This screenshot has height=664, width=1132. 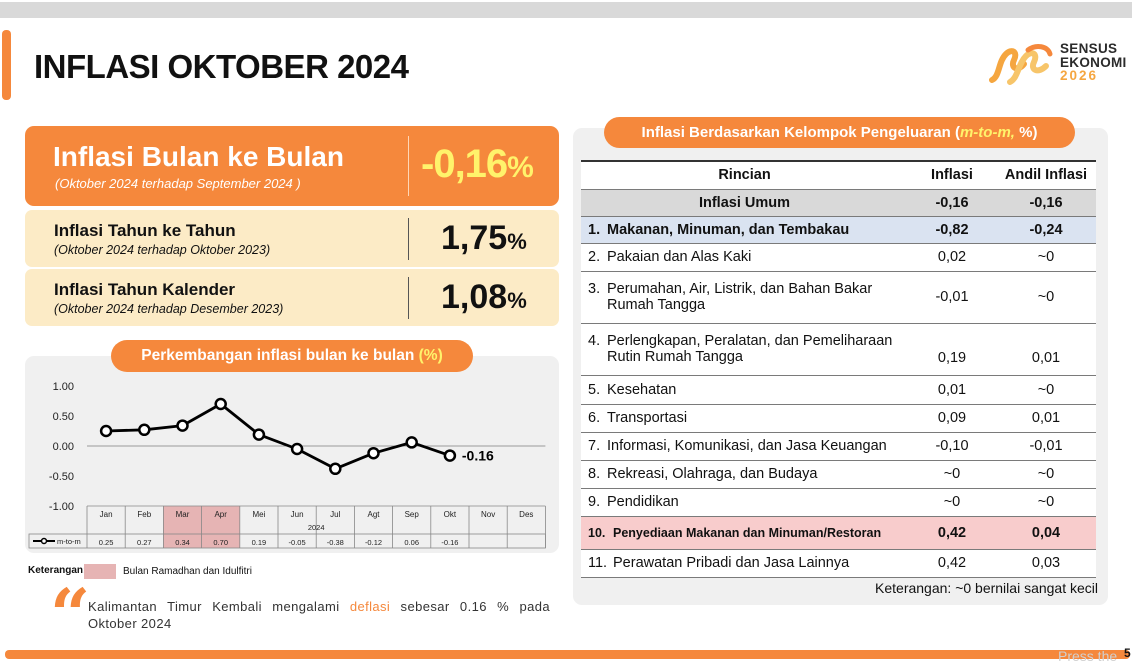 I want to click on row-andil: -0,24, so click(x=1046, y=230).